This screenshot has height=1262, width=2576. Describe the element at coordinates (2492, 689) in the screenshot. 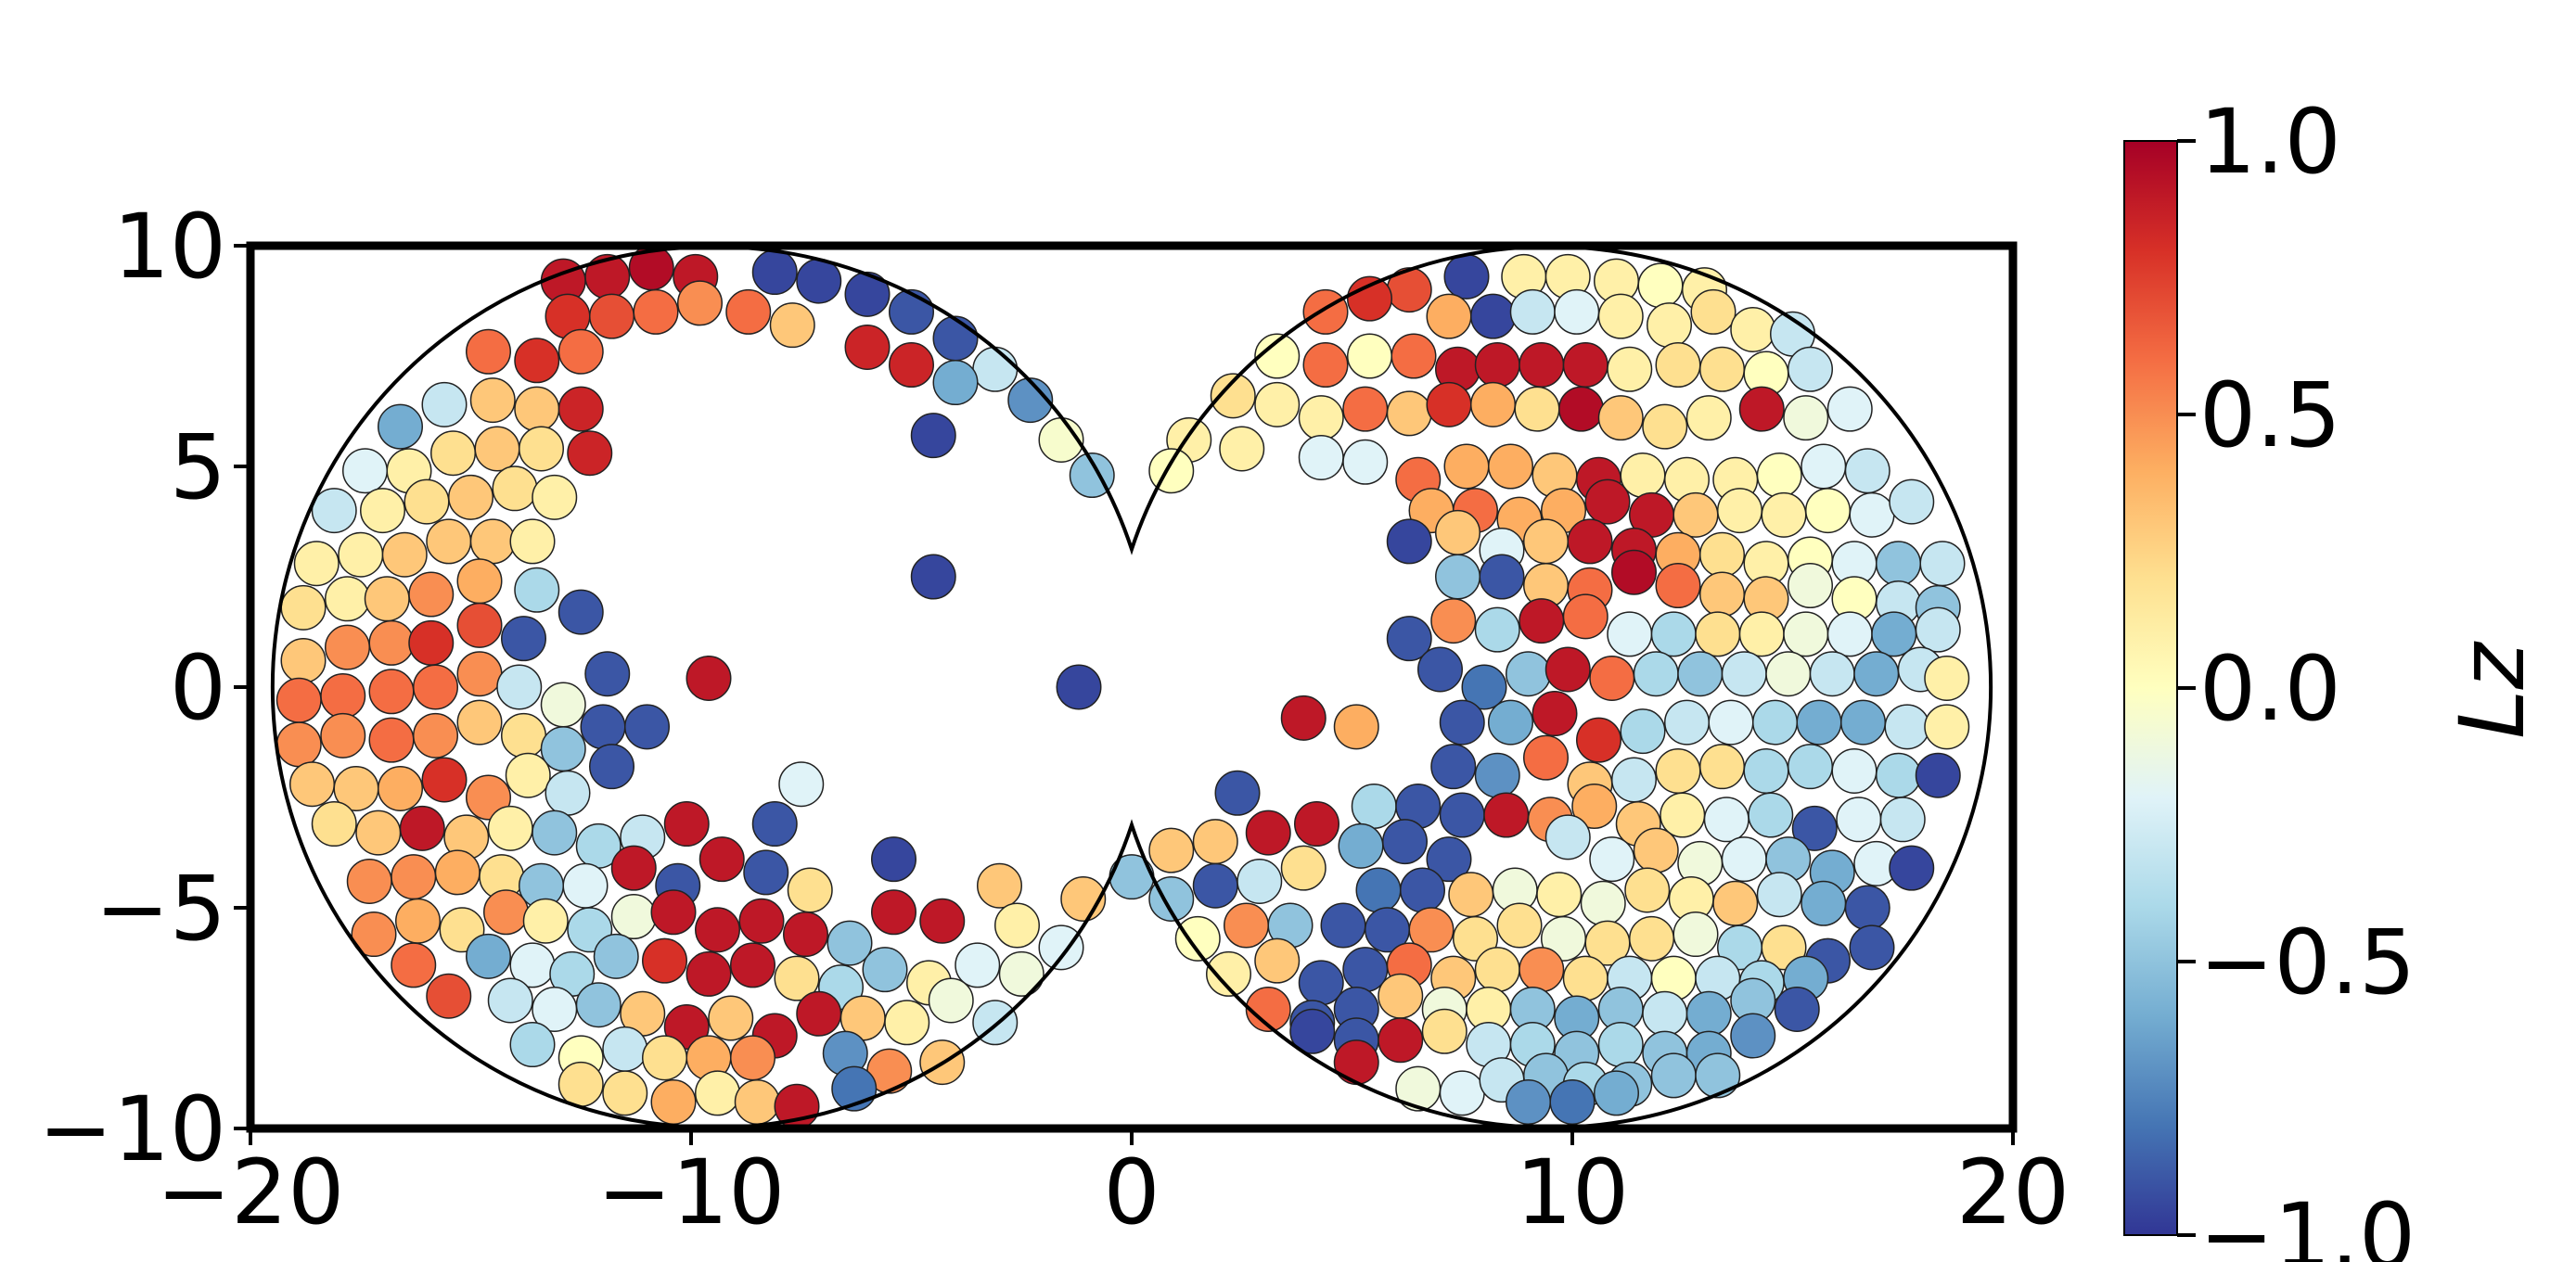

I see `colorbar-label: Lz` at that location.